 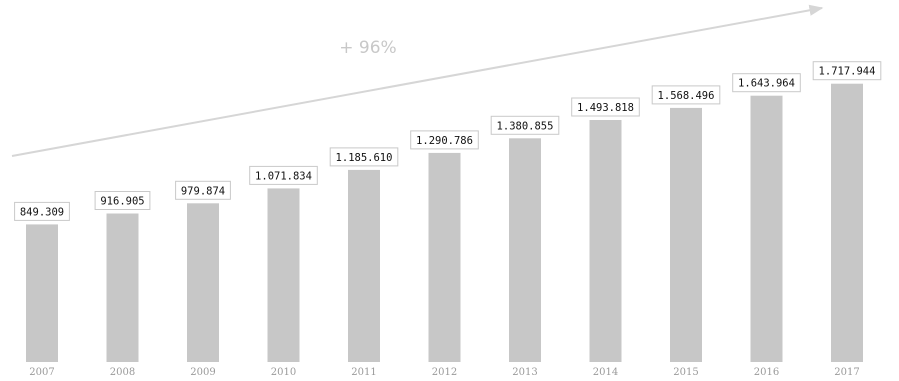 I want to click on value-label-text: 1.717.944, so click(x=847, y=72).